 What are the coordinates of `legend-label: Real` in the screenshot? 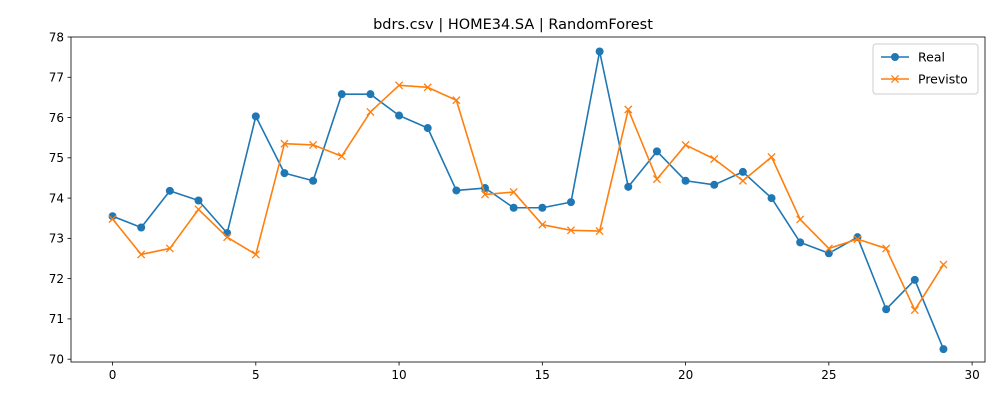 It's located at (931, 57).